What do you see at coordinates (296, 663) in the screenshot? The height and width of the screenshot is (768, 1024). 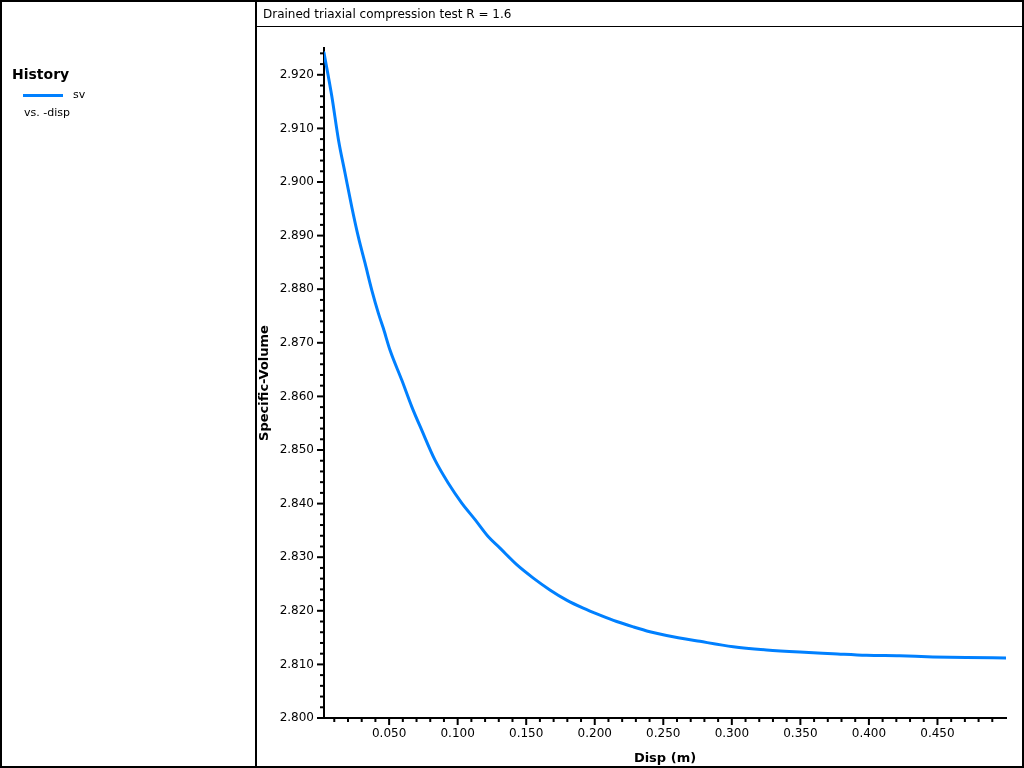 I see `y-tick-label: 2.810` at bounding box center [296, 663].